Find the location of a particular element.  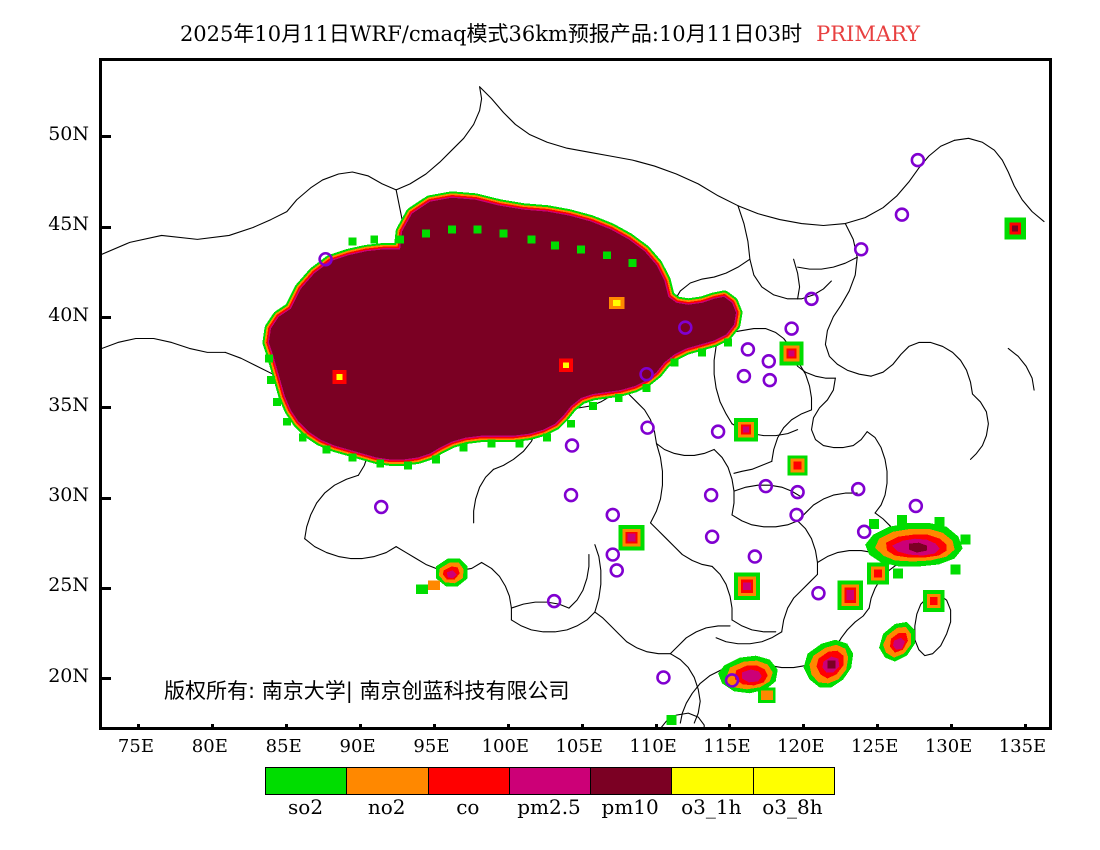

legend-swatch-pm10 is located at coordinates (632, 781).